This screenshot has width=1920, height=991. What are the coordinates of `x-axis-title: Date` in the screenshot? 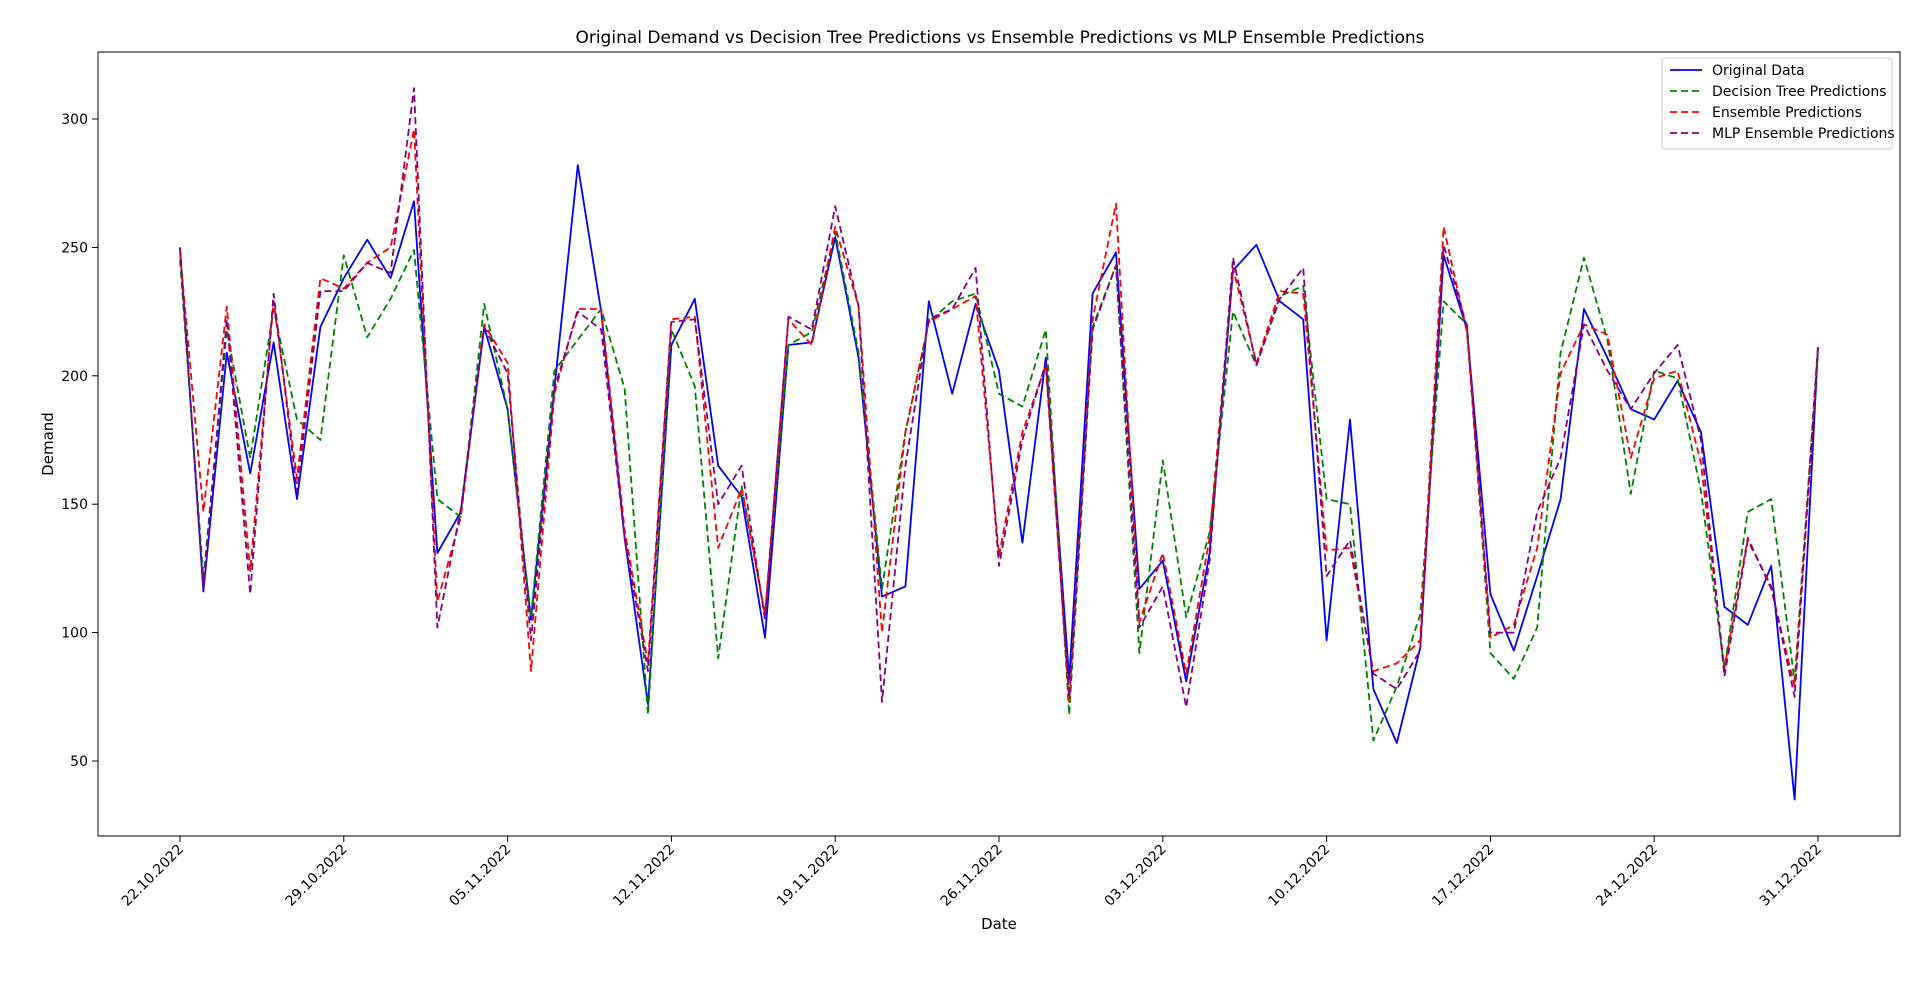 It's located at (999, 924).